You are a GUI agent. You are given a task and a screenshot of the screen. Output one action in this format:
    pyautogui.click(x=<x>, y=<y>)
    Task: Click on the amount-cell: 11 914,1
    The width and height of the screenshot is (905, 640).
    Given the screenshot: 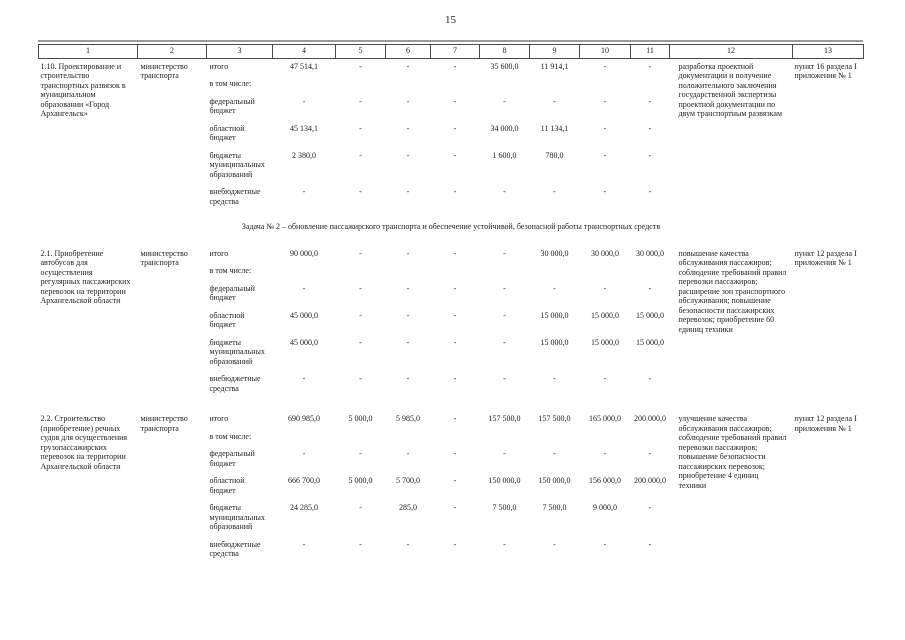 What is the action you would take?
    pyautogui.click(x=554, y=66)
    